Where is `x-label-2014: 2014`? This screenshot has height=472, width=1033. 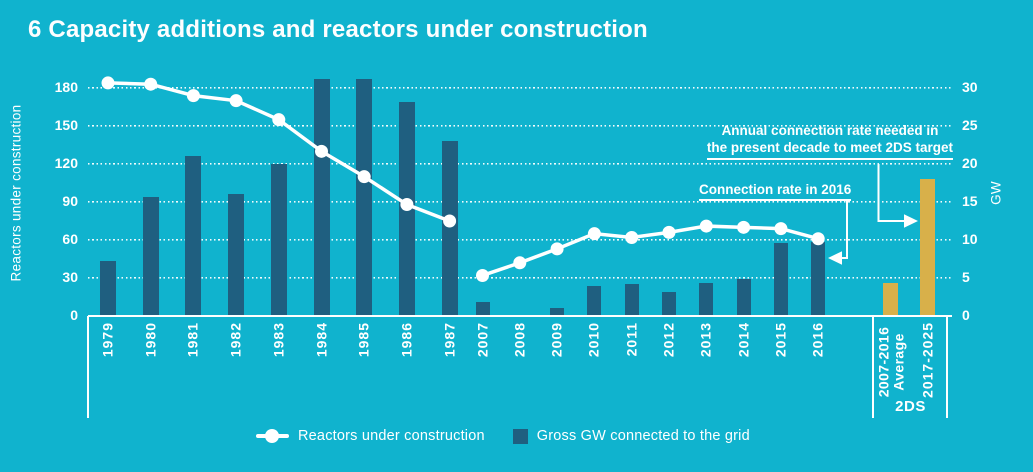 x-label-2014: 2014 is located at coordinates (743, 340).